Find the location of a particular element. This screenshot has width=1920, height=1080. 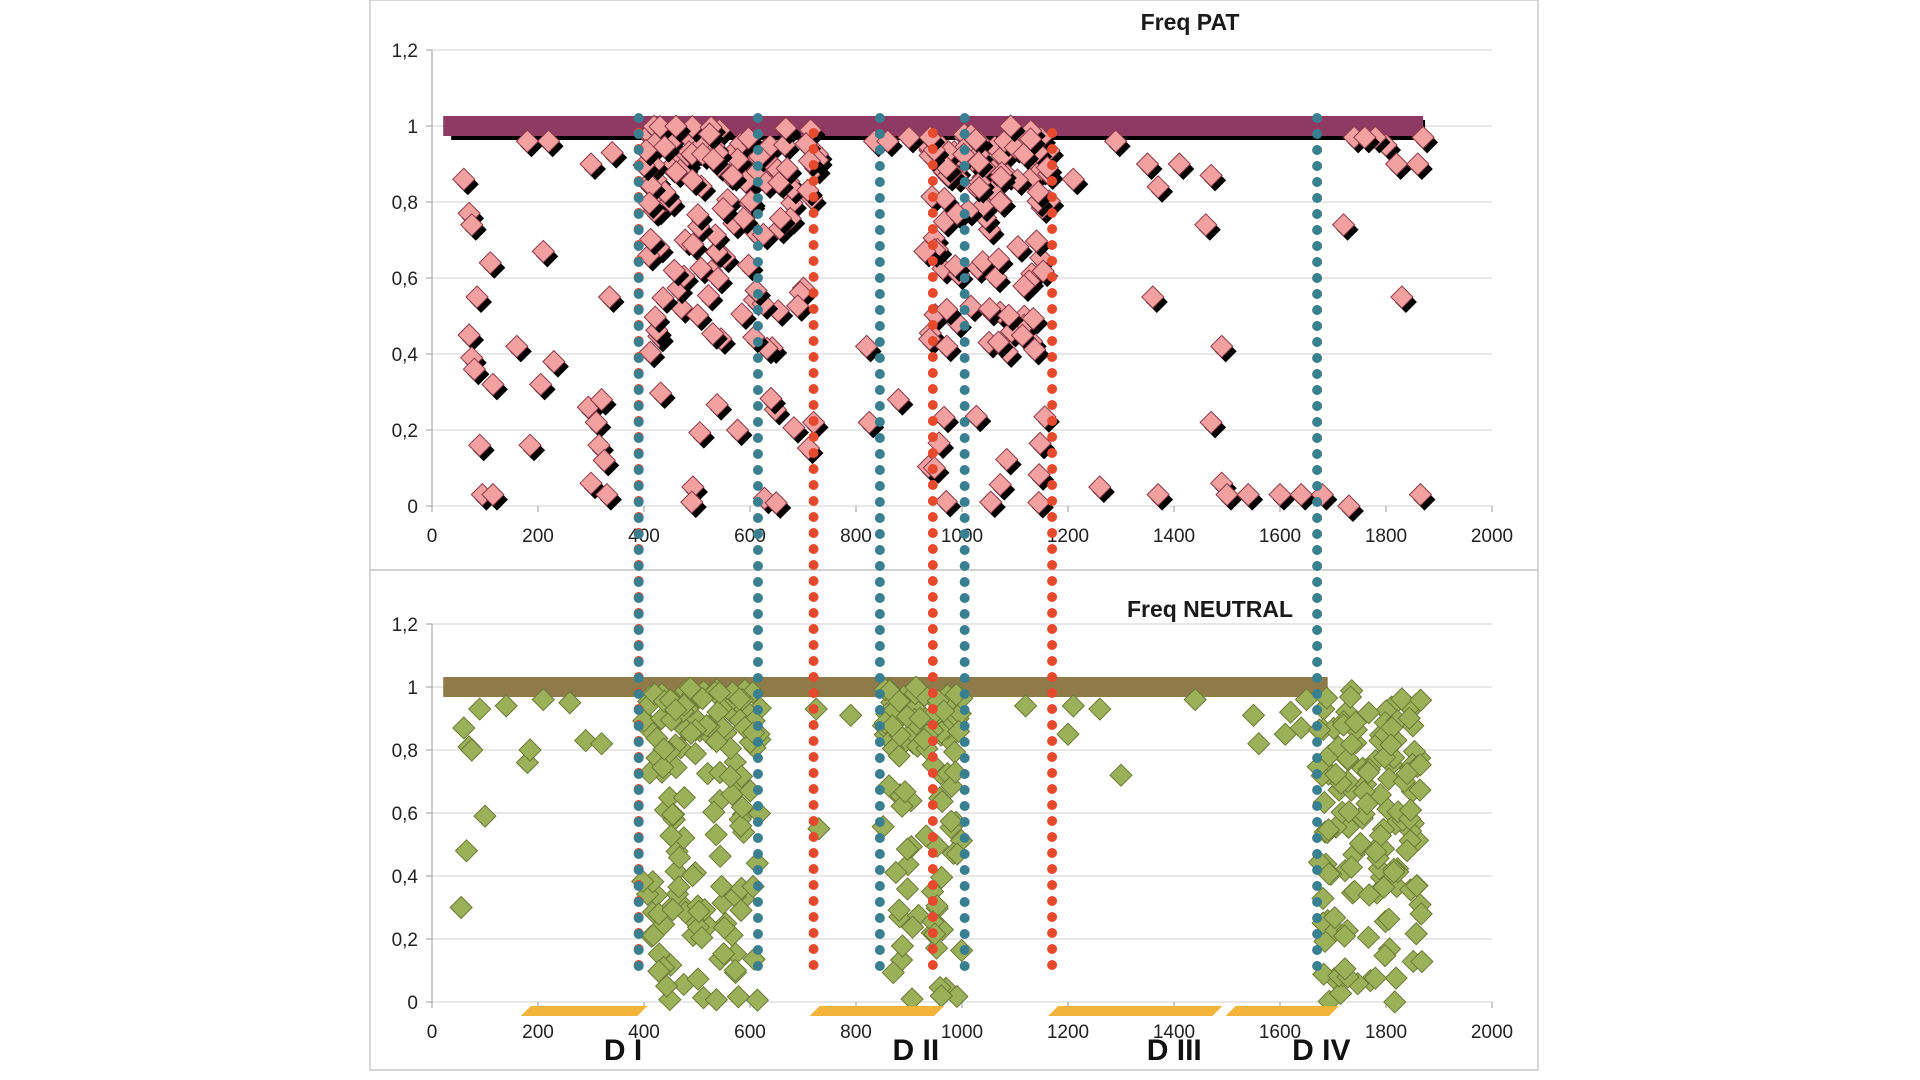

x-tick-label: 200 is located at coordinates (538, 536).